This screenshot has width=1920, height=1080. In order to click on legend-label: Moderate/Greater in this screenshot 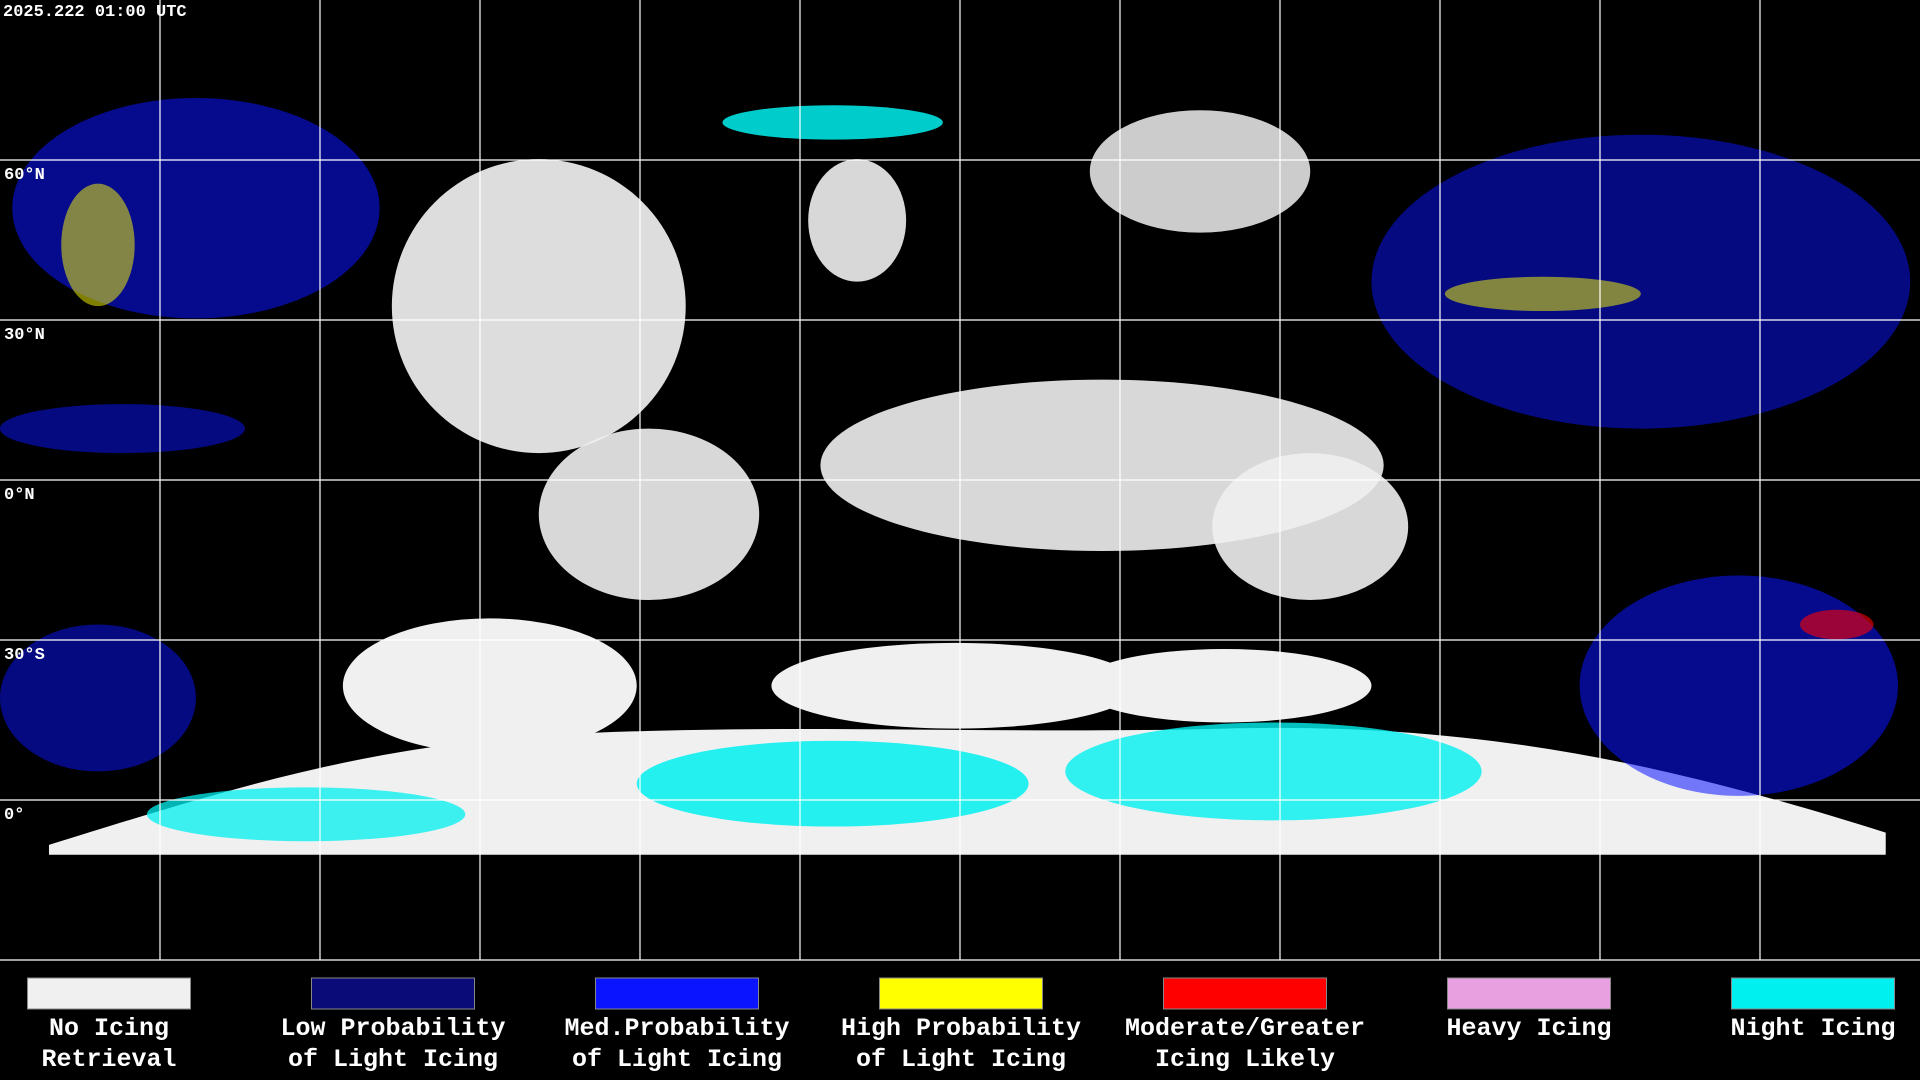, I will do `click(1245, 1028)`.